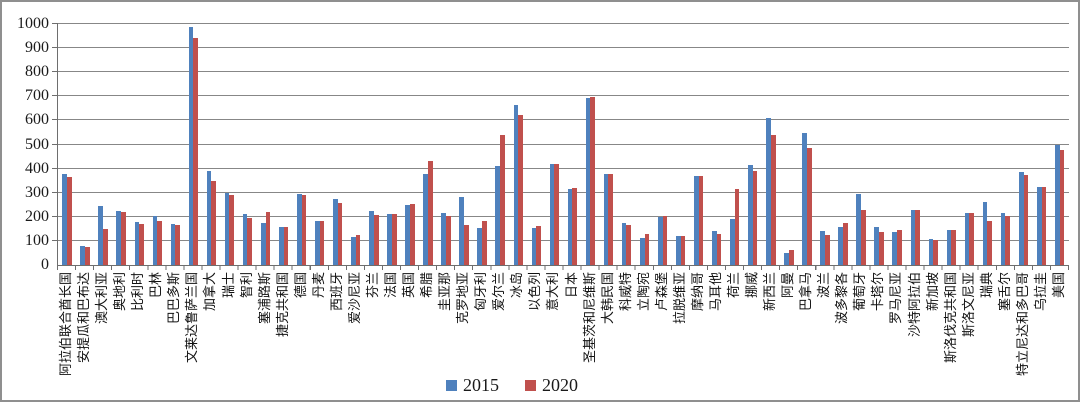 This screenshot has height=402, width=1080. I want to click on x-axis-label: 日本, so click(571, 285).